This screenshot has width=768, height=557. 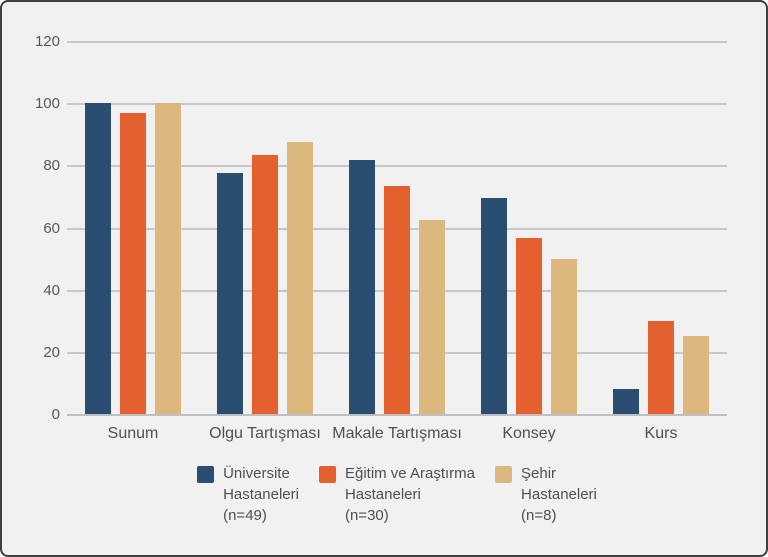 I want to click on x-tick-label-4: Konsey, so click(x=529, y=433).